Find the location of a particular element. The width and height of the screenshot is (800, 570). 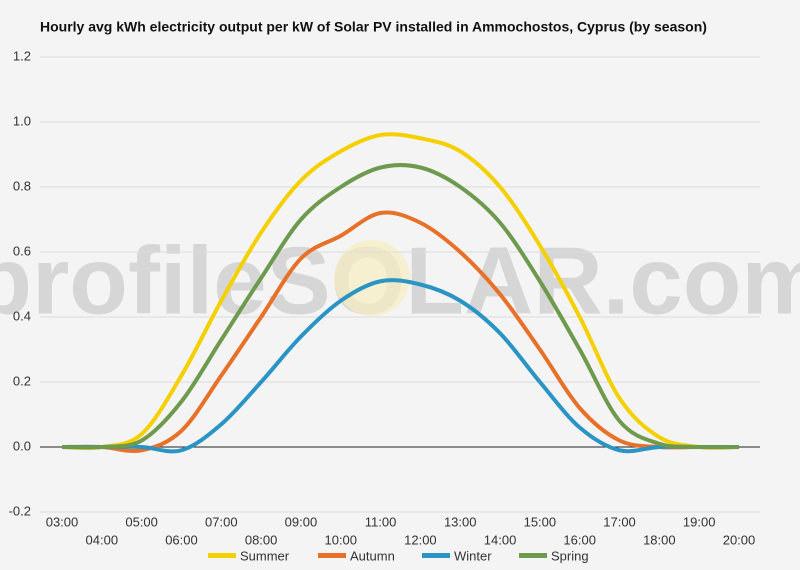

watermark-sun is located at coordinates (372, 278).